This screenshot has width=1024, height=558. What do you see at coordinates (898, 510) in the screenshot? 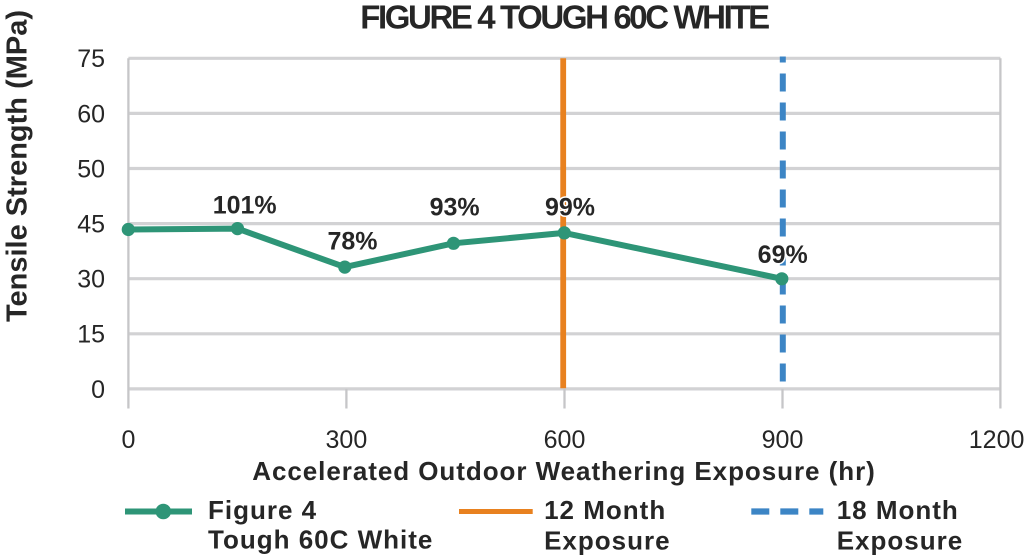
I see `svg-text: 18 Month` at bounding box center [898, 510].